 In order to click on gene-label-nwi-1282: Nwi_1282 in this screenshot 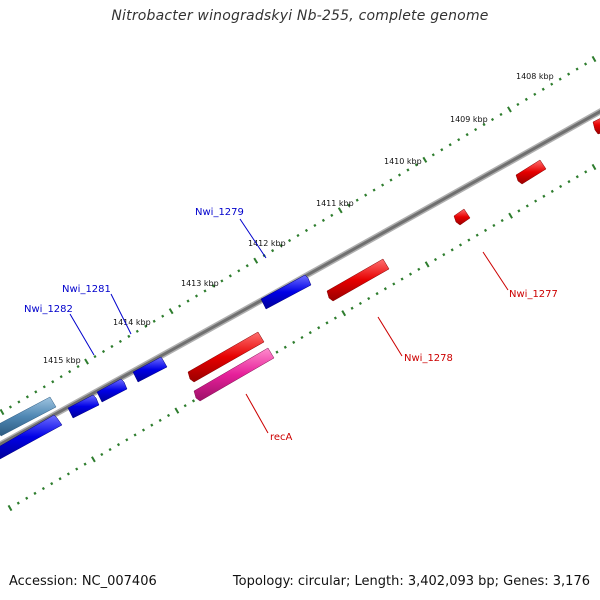, I will do `click(48, 309)`.